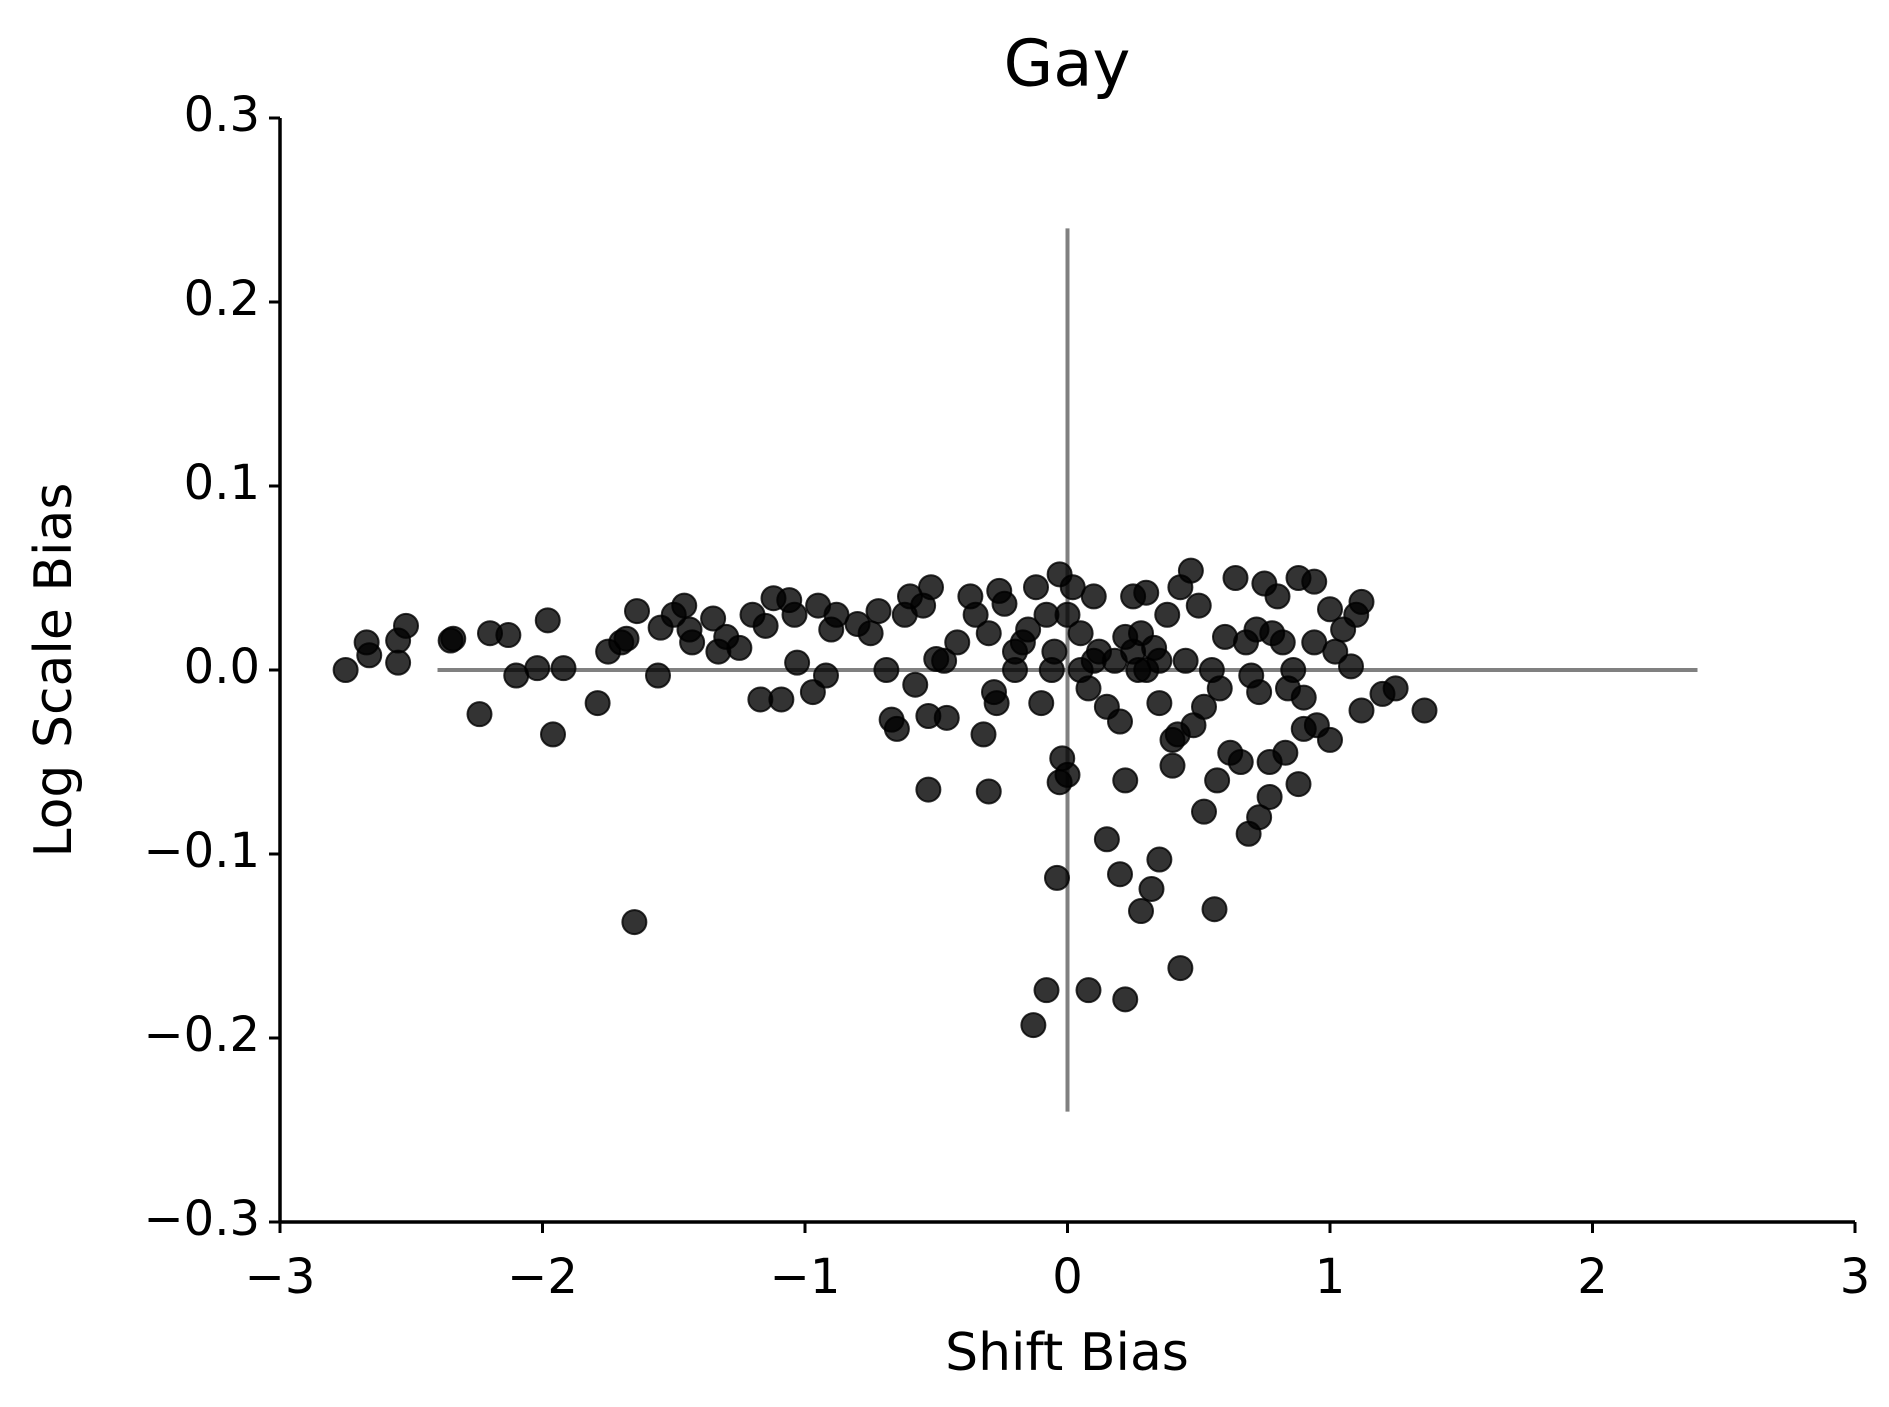  Describe the element at coordinates (201, 851) in the screenshot. I see `y-tick-label: −0.1` at that location.